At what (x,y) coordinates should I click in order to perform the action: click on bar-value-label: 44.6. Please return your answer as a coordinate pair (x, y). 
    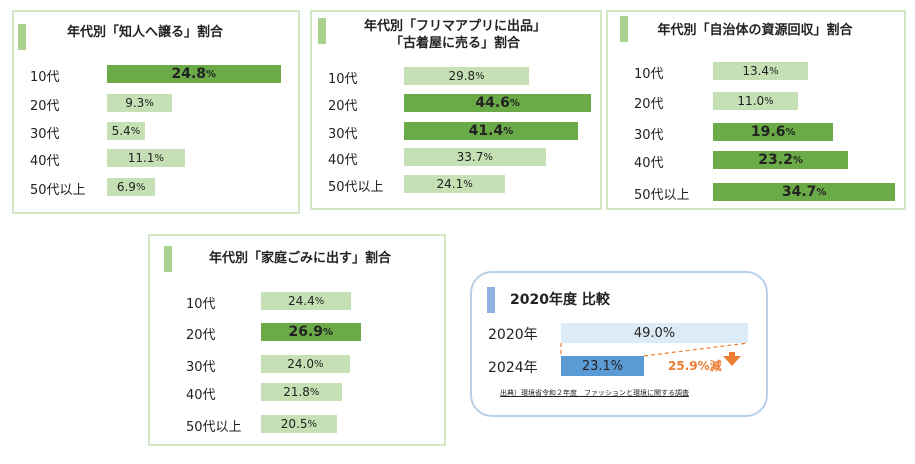
    Looking at the image, I should click on (492, 103).